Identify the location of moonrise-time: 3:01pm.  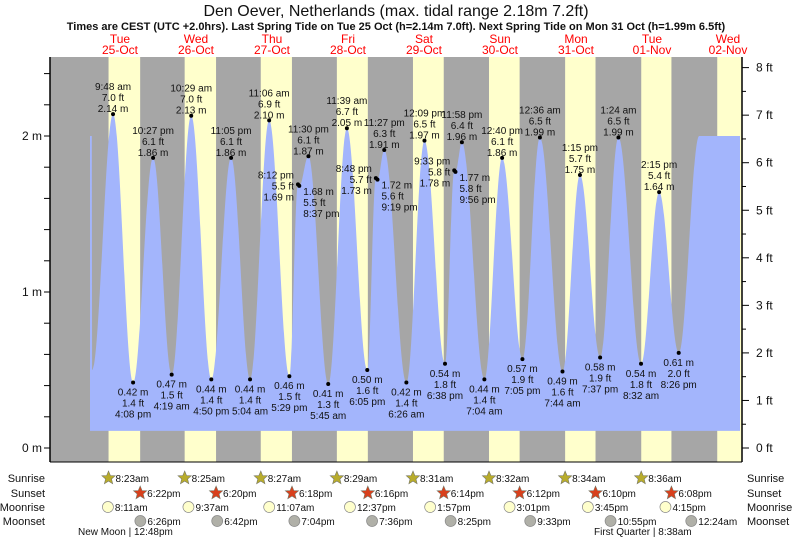
(533, 508).